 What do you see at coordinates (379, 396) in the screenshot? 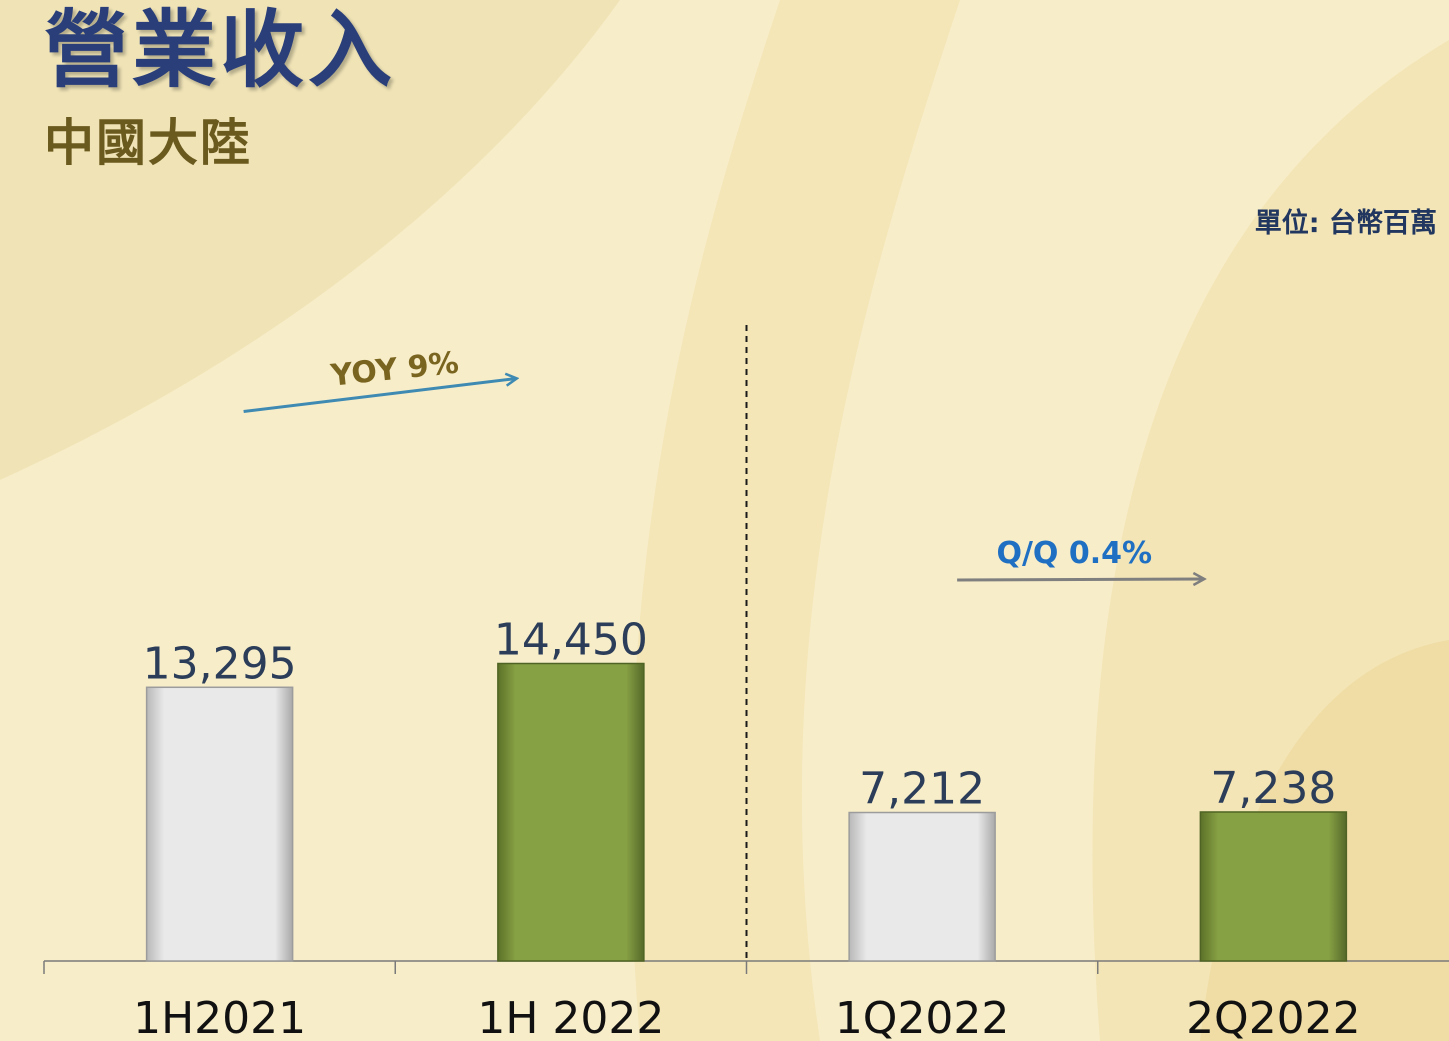
I see `yoy-arrow` at bounding box center [379, 396].